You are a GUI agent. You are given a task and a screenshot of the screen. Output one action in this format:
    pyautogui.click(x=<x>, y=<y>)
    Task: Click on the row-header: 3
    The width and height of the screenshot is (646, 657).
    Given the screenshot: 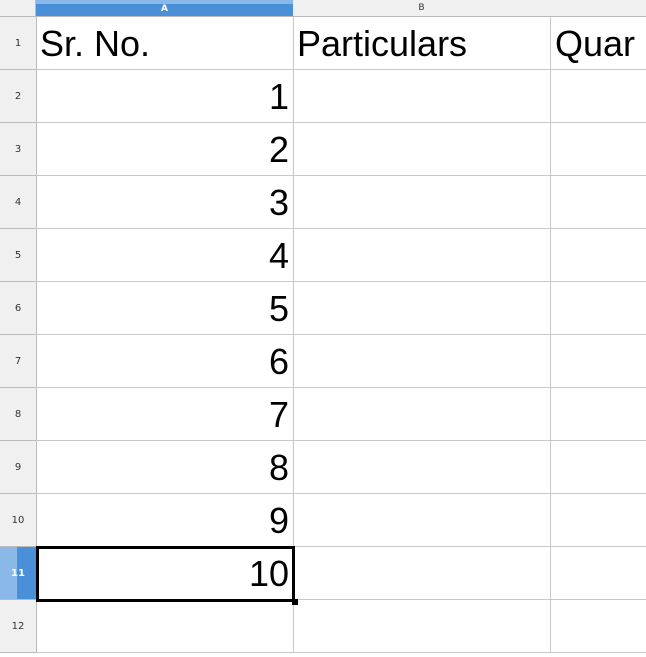 What is the action you would take?
    pyautogui.click(x=18, y=149)
    